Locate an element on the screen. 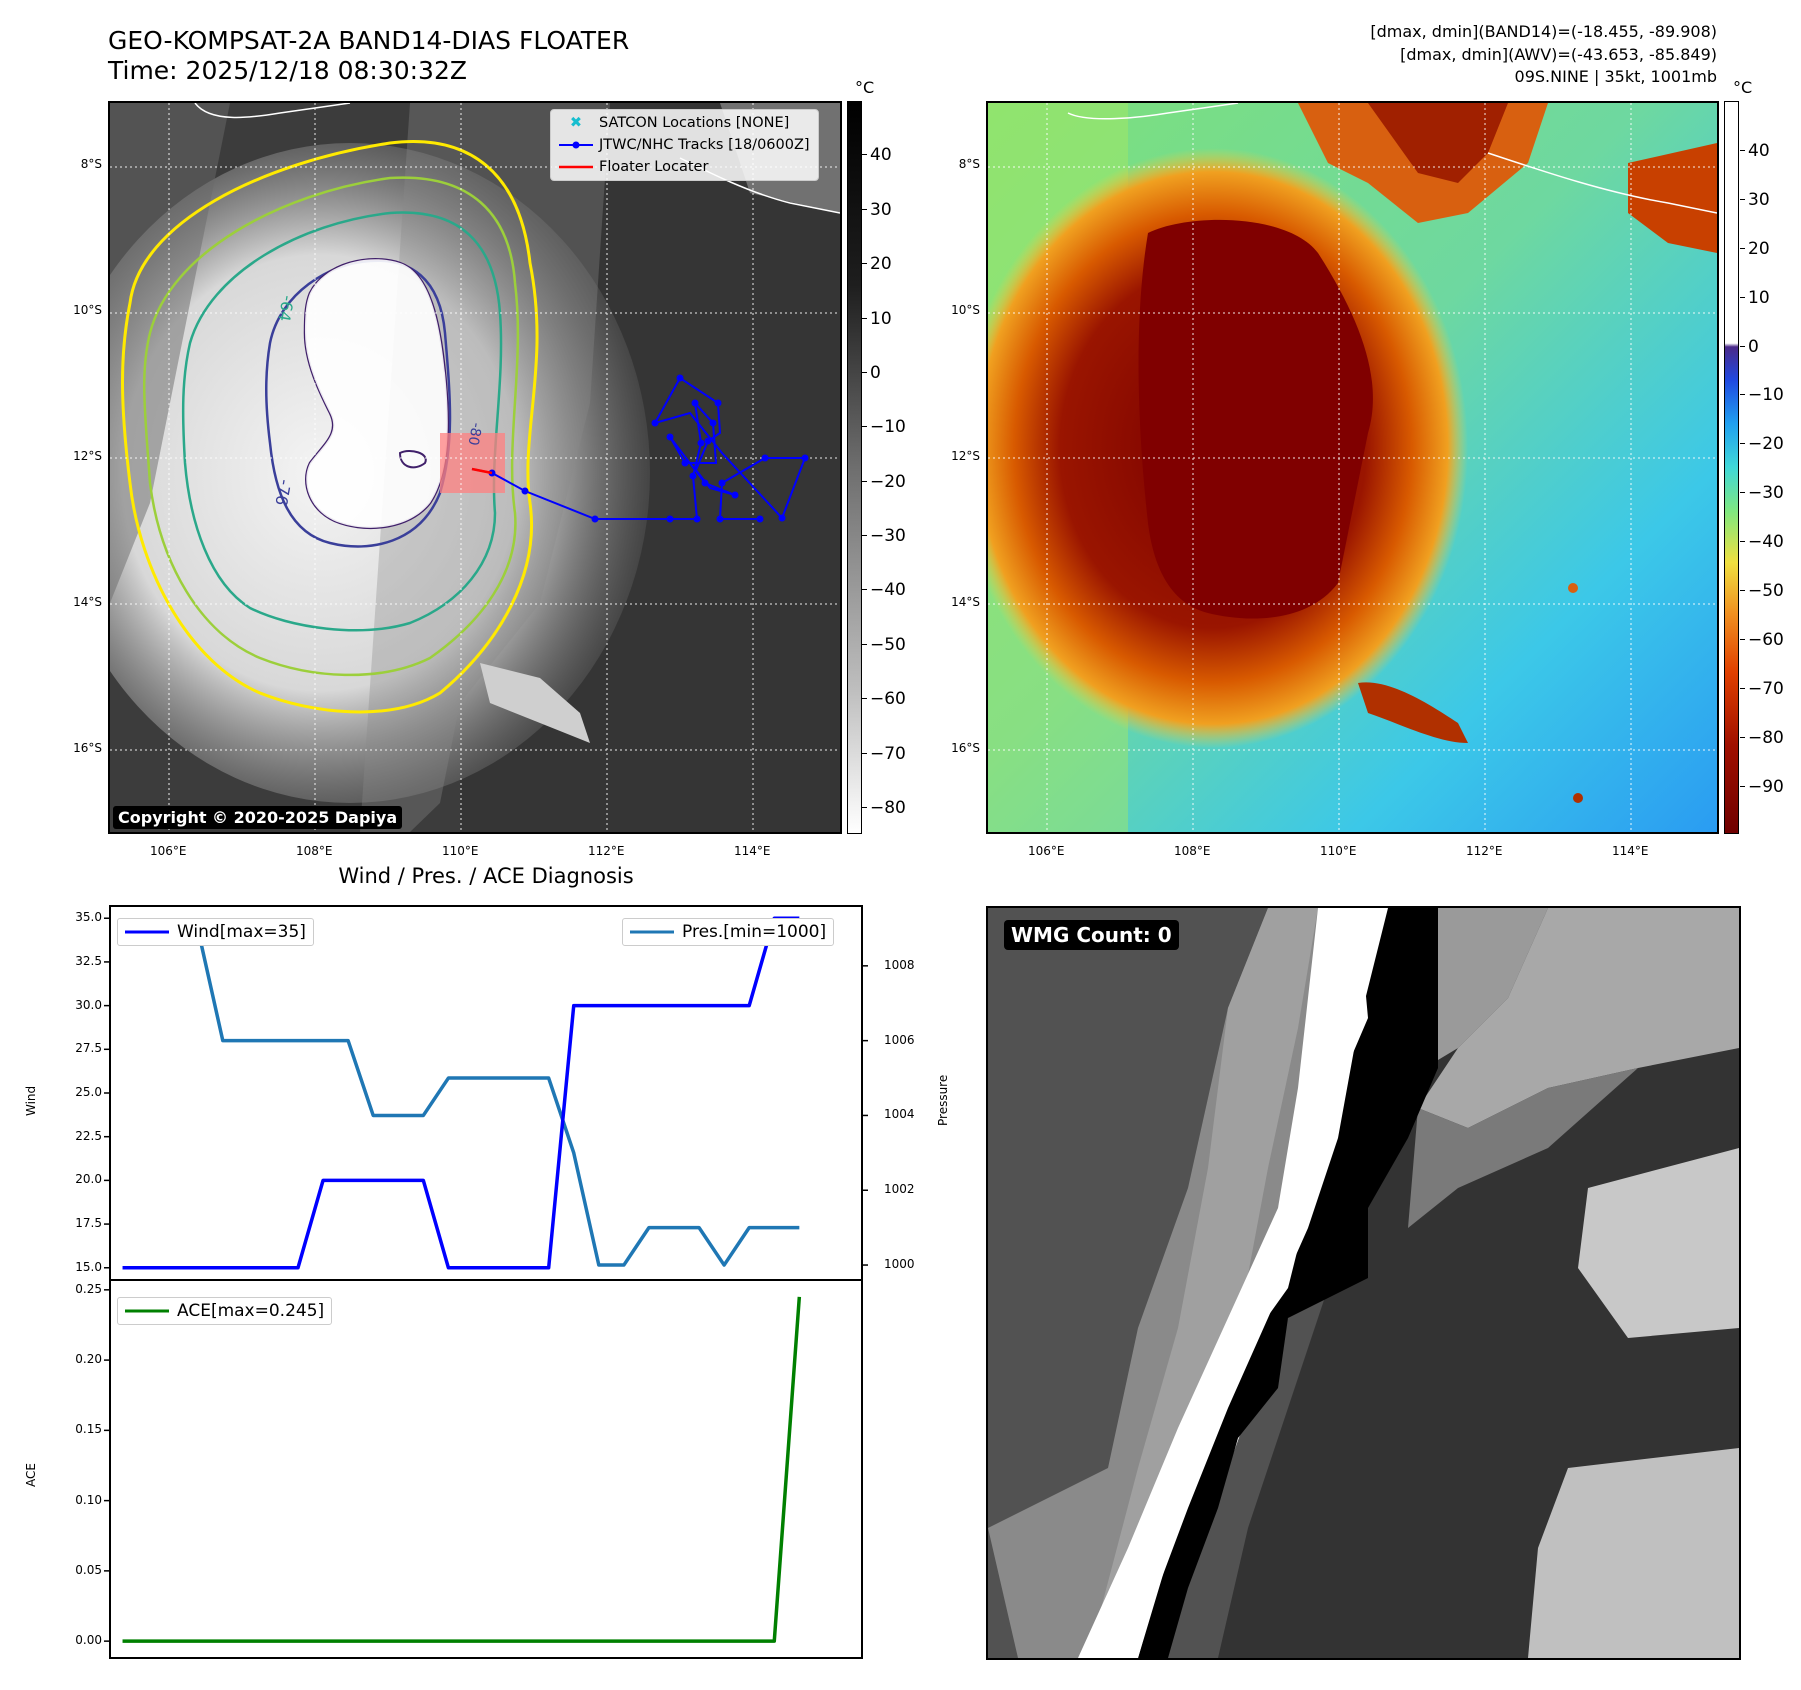 The image size is (1801, 1690). ace-legend-label: ACE[max=0.245] is located at coordinates (251, 1311).